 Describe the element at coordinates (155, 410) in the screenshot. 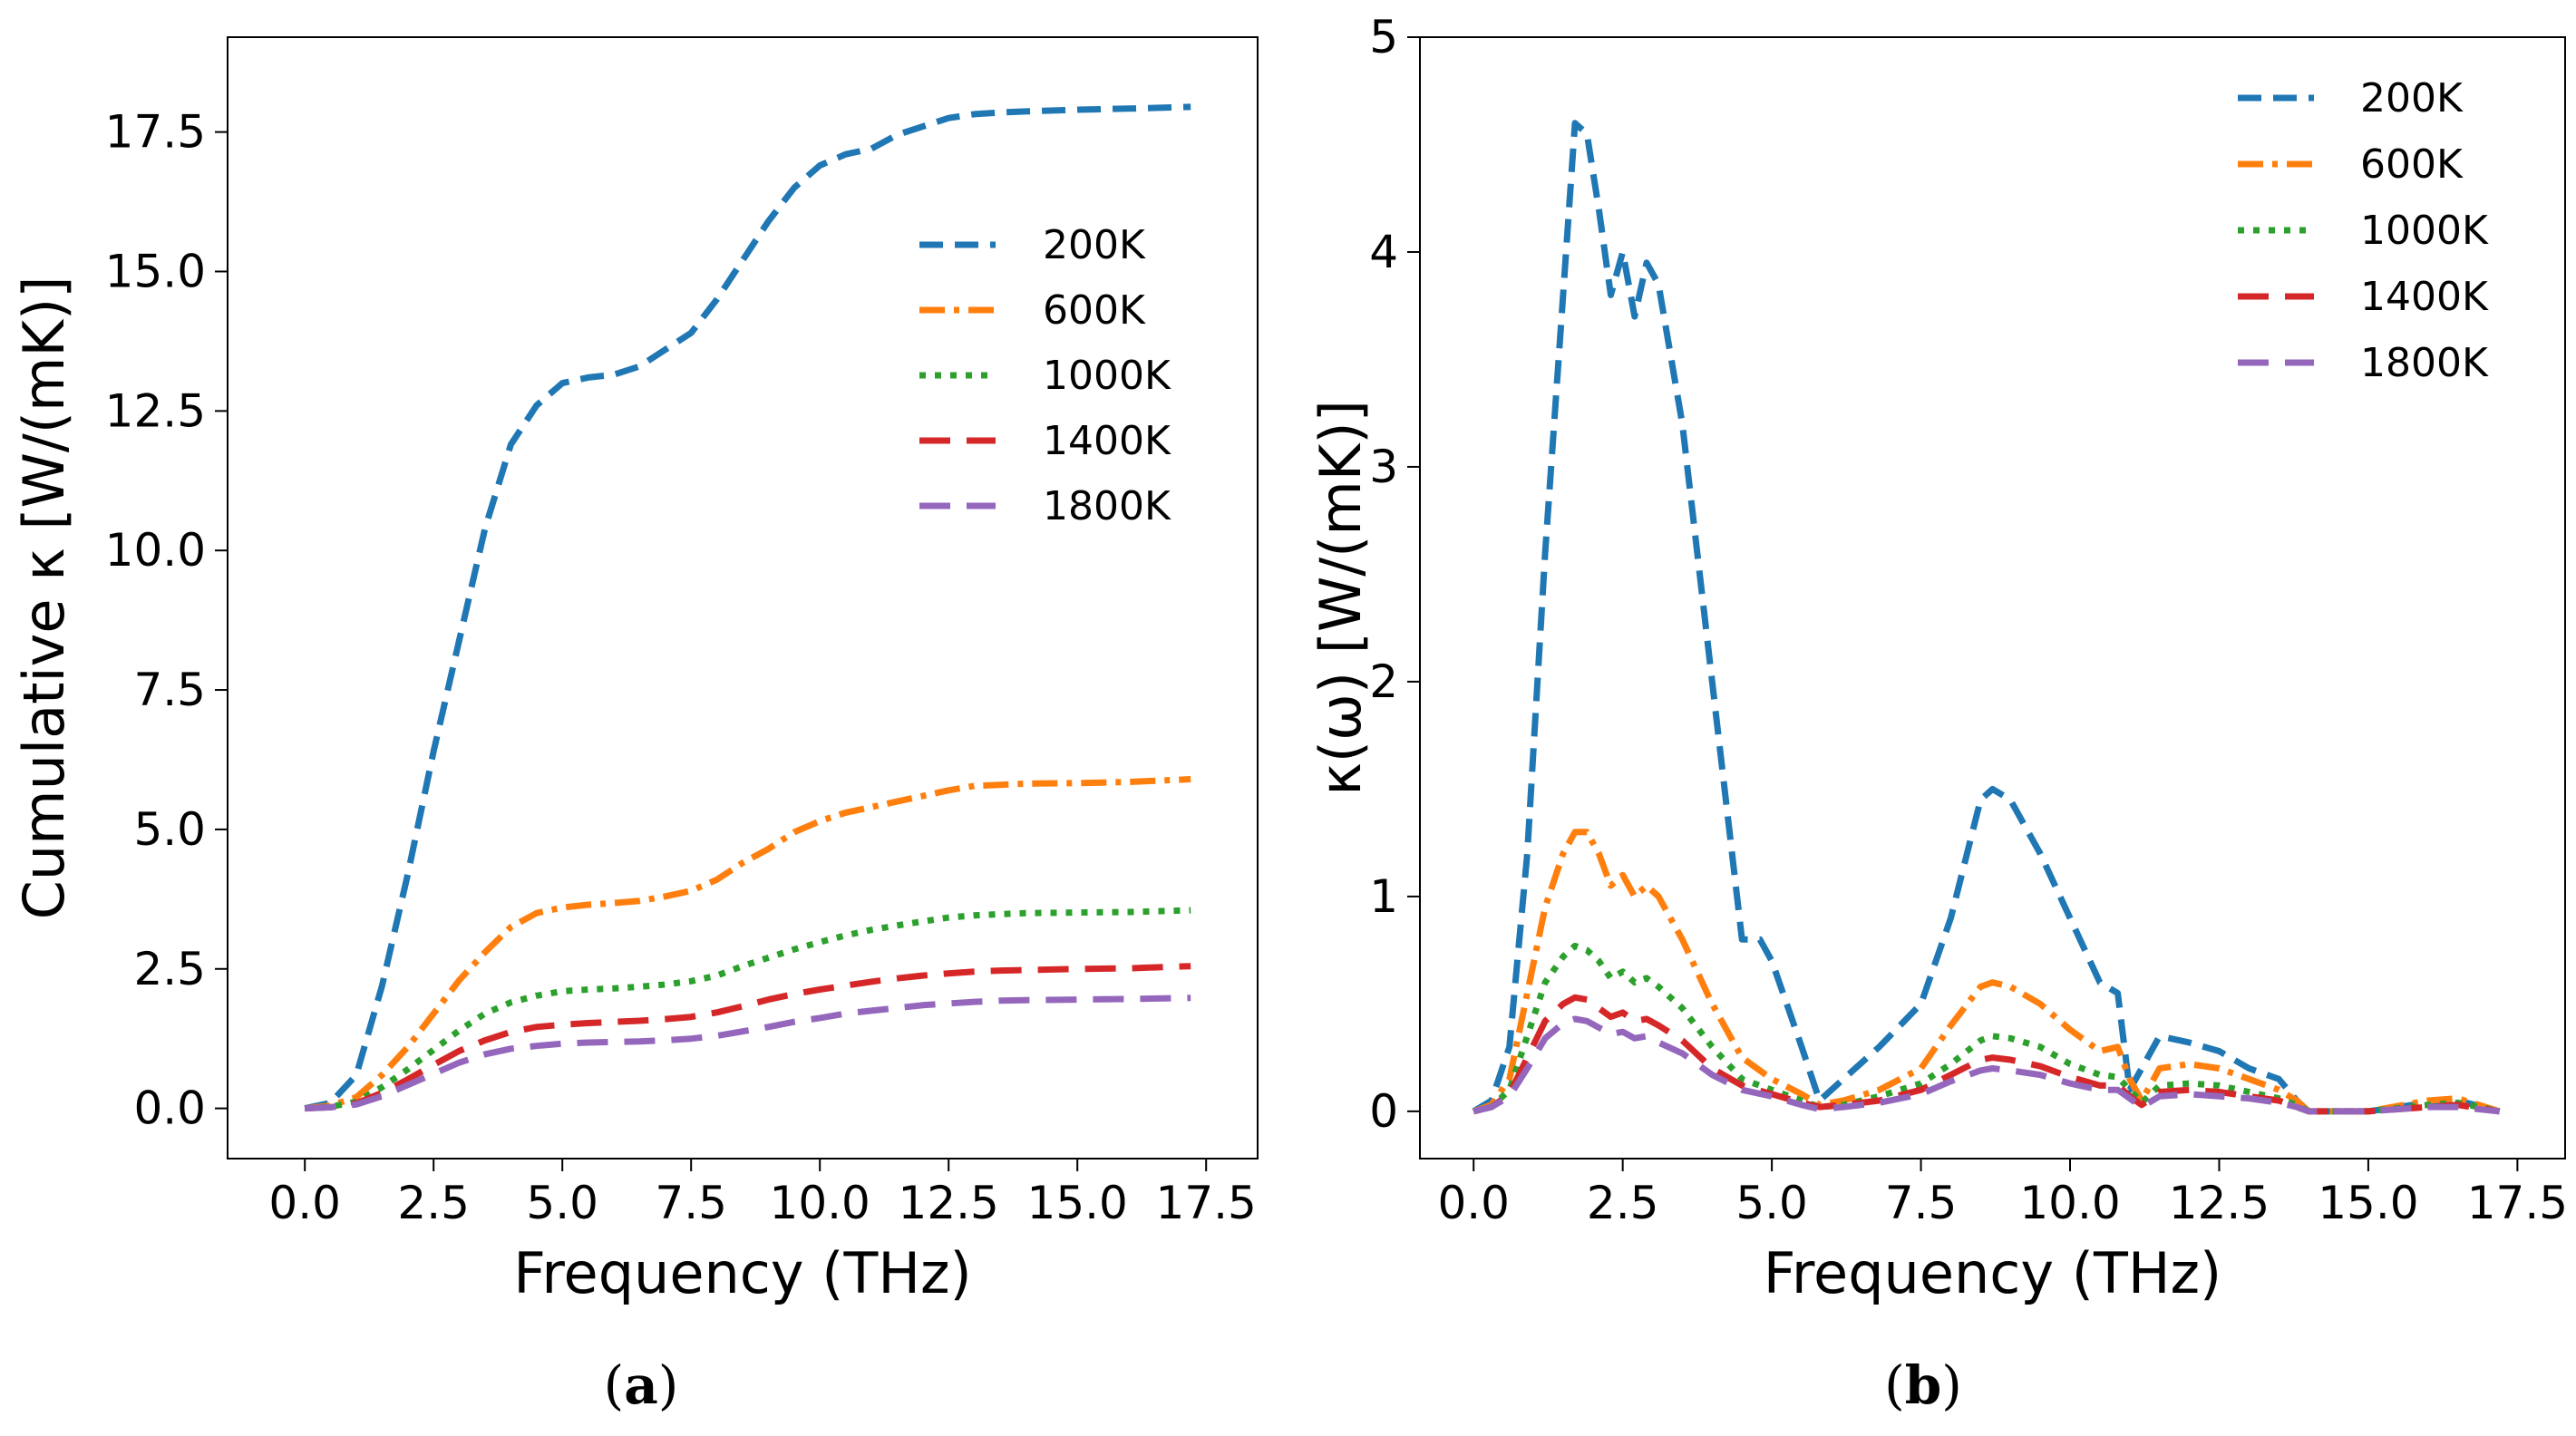

I see `y-tick-label: 12.5` at that location.